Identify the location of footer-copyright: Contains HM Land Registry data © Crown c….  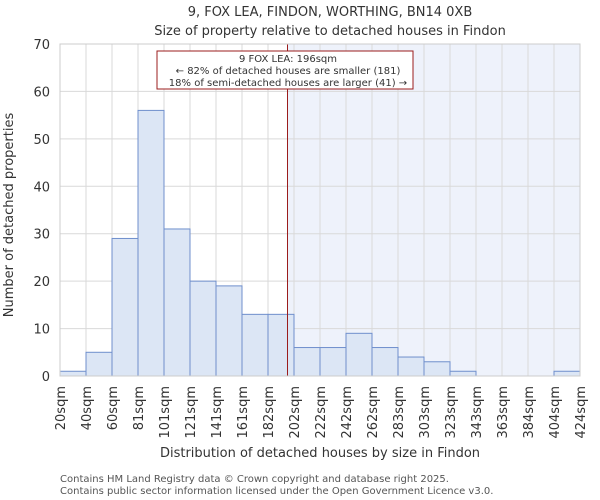
(254, 479).